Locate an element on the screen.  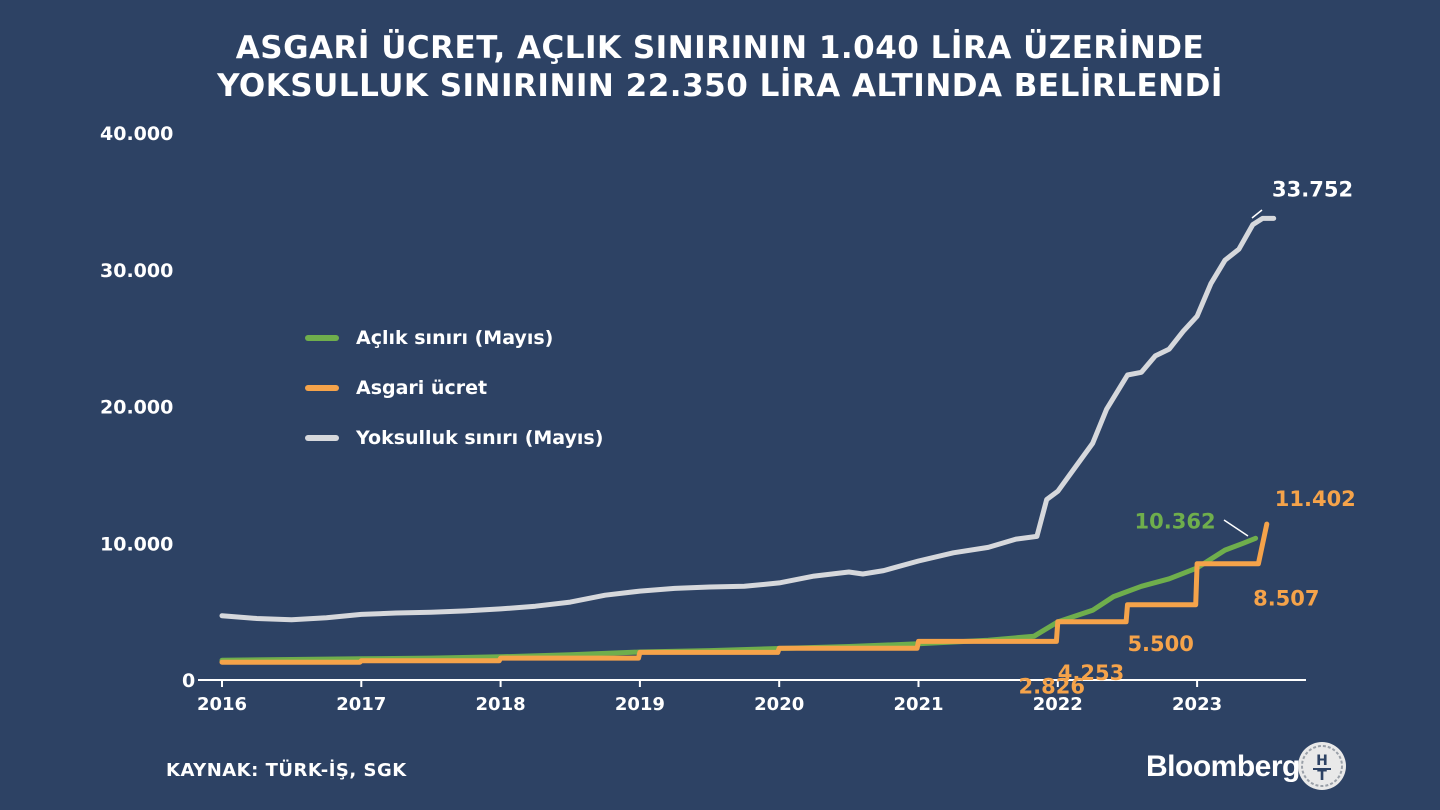
x-tick-label: 2023 is located at coordinates (1197, 704).